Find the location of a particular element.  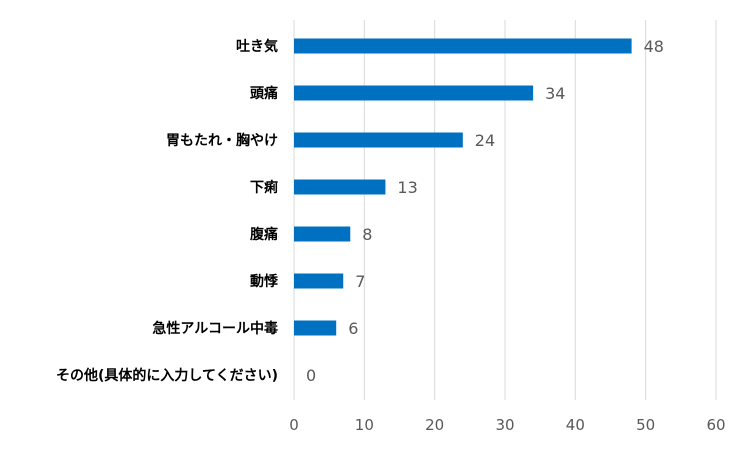

x-axis-ticks: 0 10 20 30 40 50 60 is located at coordinates (507, 425).